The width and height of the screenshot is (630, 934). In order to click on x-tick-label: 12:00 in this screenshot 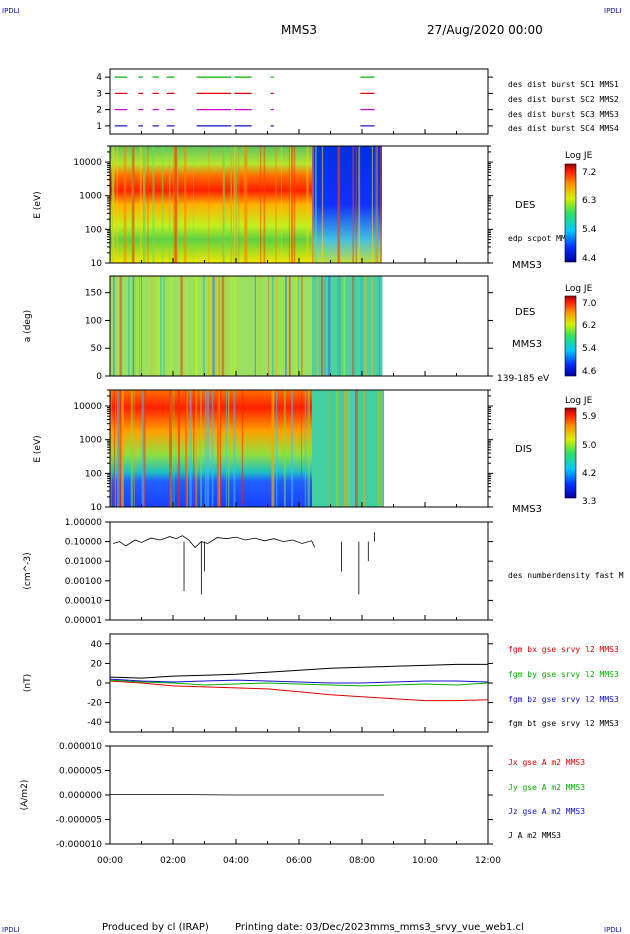, I will do `click(488, 861)`.